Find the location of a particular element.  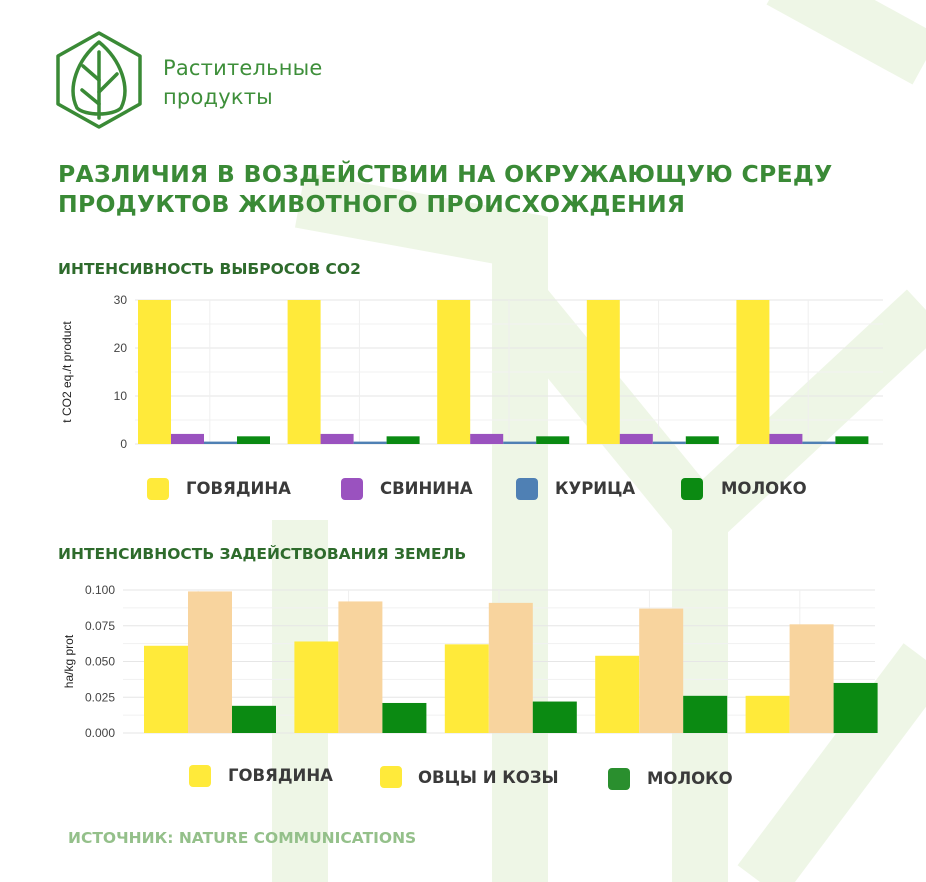

legend-label-beef: ГОВЯДИНА is located at coordinates (238, 488).